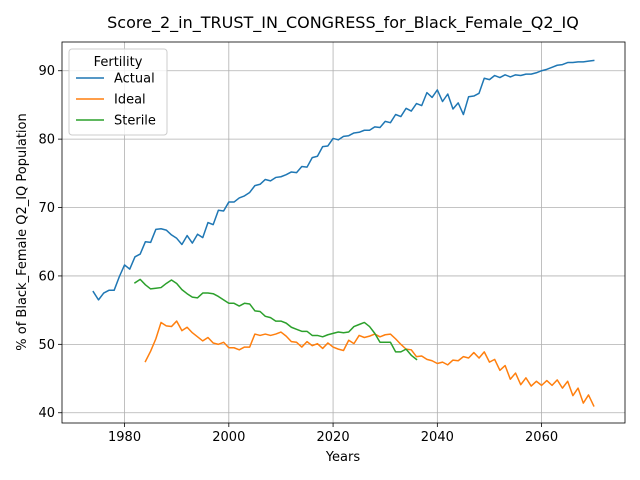  I want to click on x-axis-label: Years, so click(343, 457).